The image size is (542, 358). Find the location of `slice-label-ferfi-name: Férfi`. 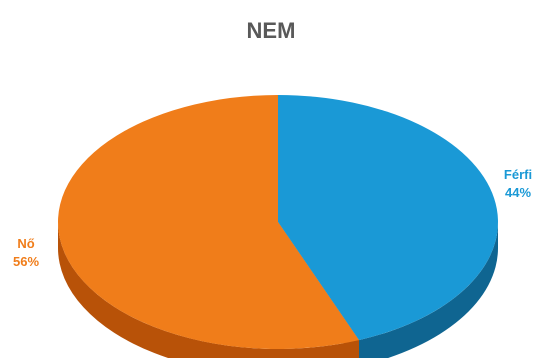

slice-label-ferfi-name: Férfi is located at coordinates (518, 174).